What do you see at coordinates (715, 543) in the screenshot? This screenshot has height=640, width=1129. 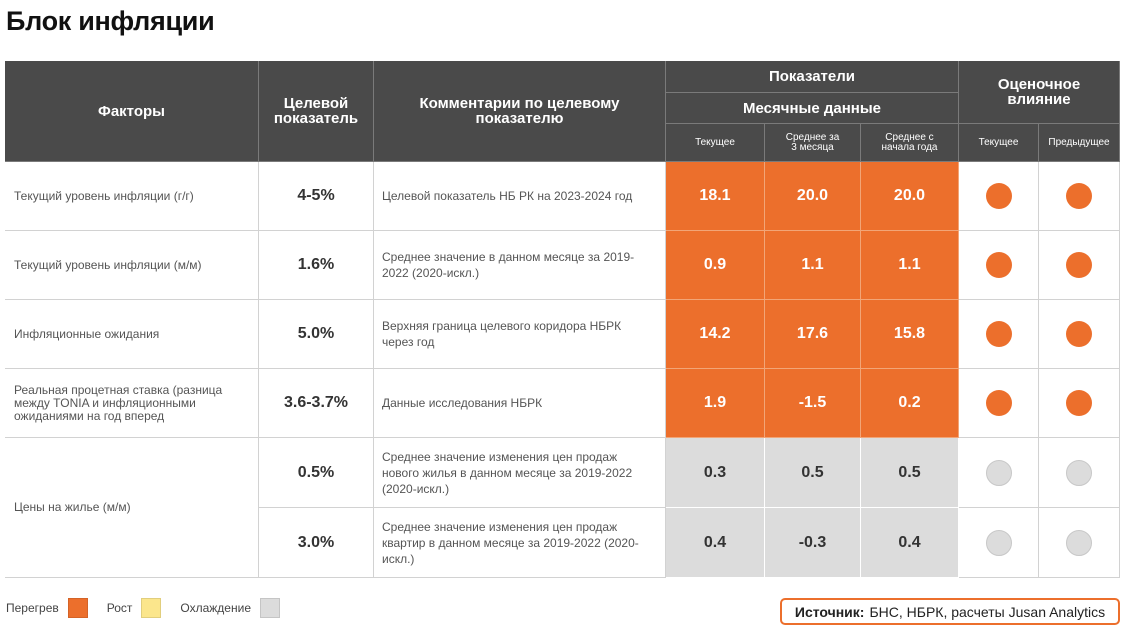 I see `value-current: 0.4` at bounding box center [715, 543].